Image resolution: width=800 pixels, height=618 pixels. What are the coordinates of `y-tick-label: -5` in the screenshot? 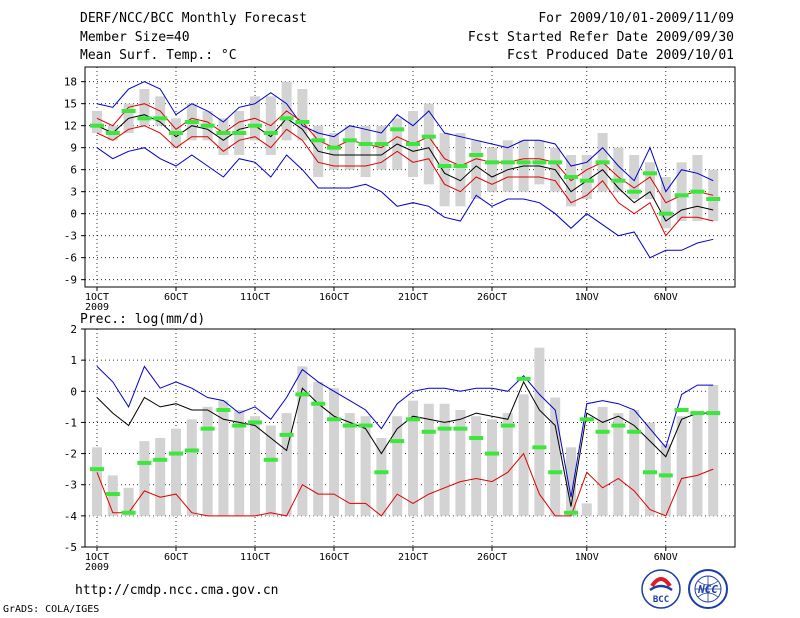 It's located at (70, 547).